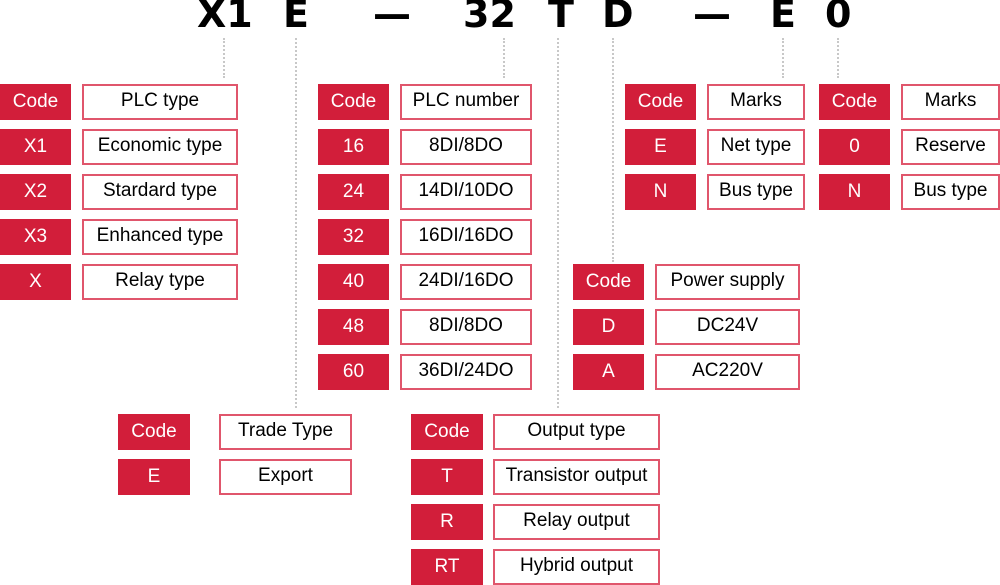  I want to click on plc-number-code-cell: 16, so click(353, 147).